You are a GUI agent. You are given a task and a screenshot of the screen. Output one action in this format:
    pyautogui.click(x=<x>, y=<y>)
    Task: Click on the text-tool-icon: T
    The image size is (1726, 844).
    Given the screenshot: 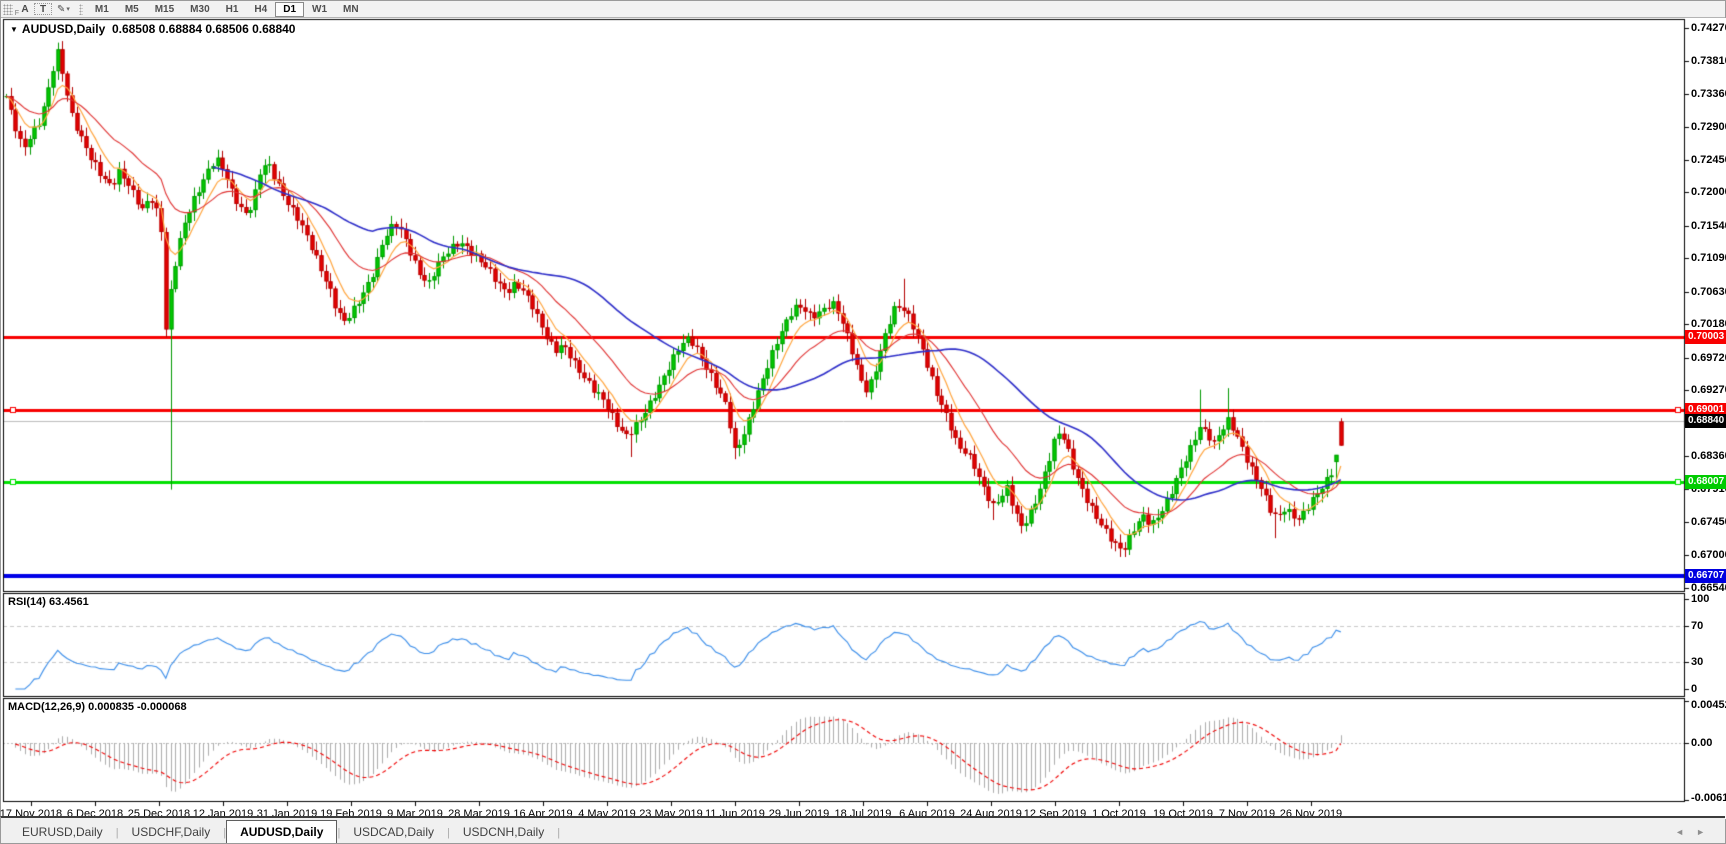 What is the action you would take?
    pyautogui.click(x=43, y=9)
    